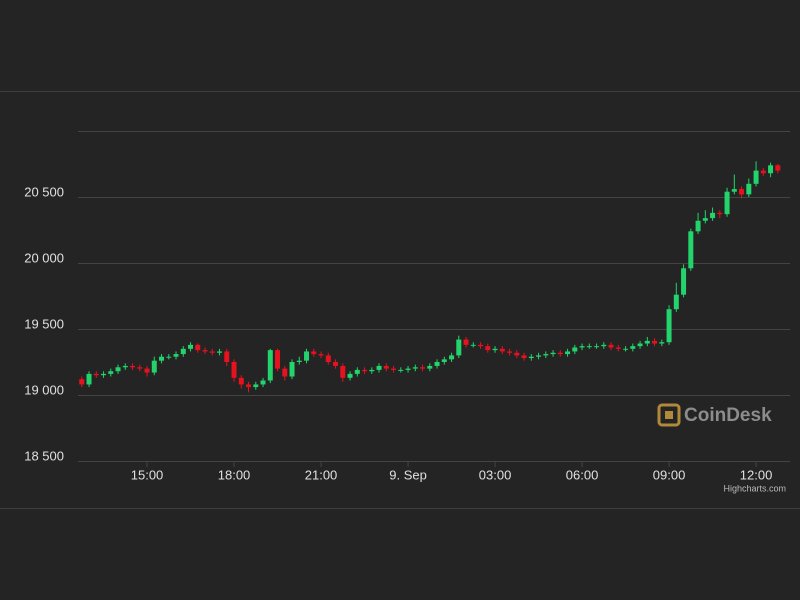  What do you see at coordinates (234, 474) in the screenshot?
I see `x-tick-label: 18:00` at bounding box center [234, 474].